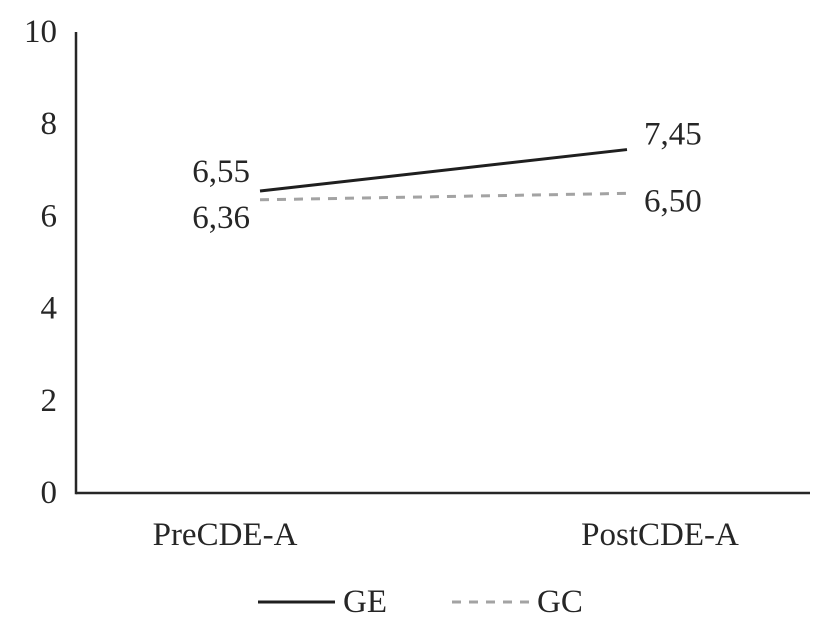  I want to click on y-tick-label: 8, so click(49, 124).